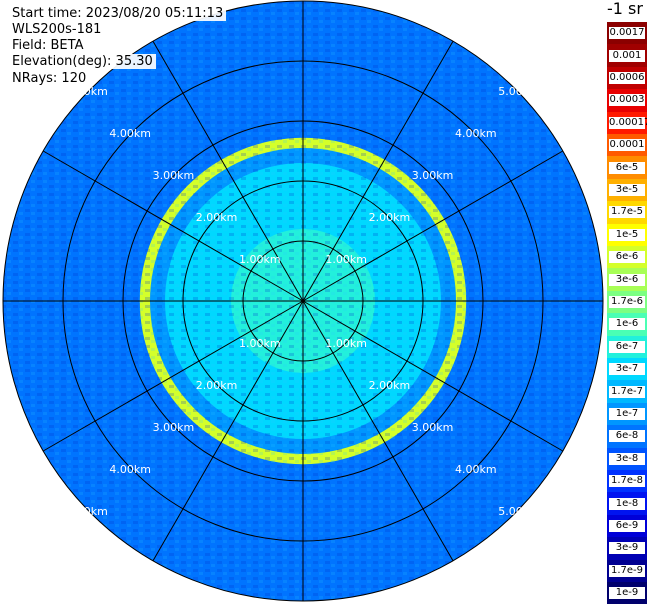  I want to click on colorbar-bin: 6e-5, so click(627, 167).